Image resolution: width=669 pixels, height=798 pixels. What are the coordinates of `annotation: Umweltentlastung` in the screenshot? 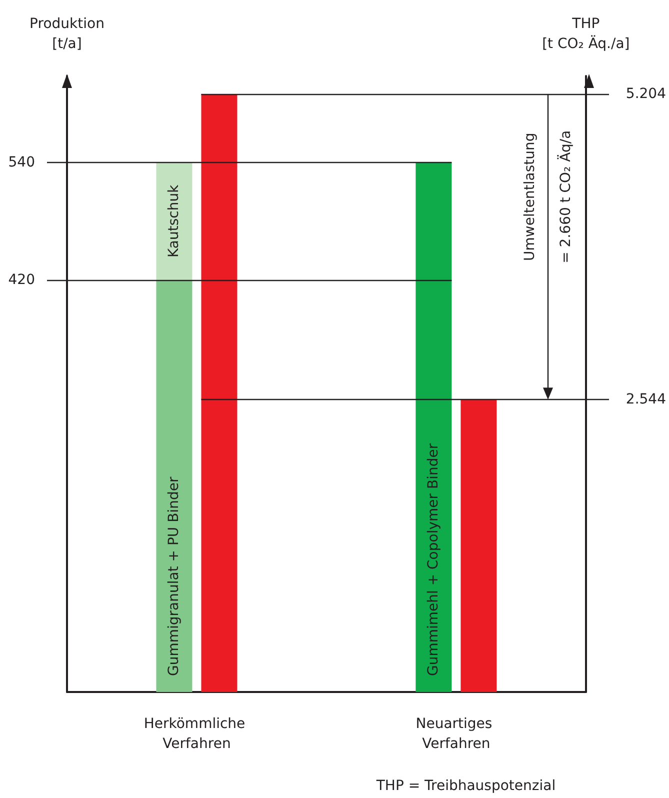 It's located at (530, 196).